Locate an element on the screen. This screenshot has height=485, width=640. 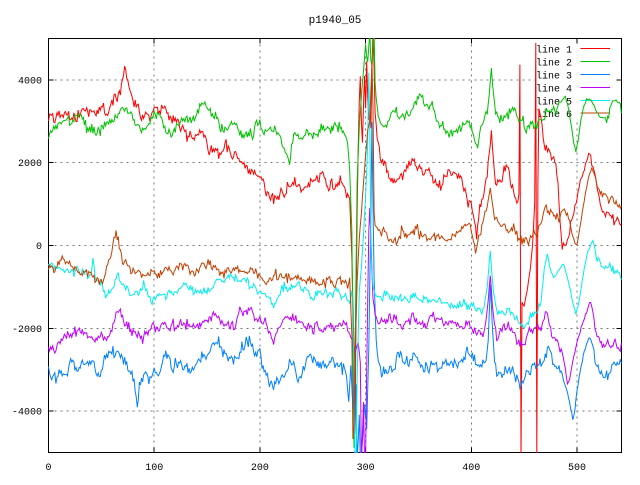
svg-text: 4000 is located at coordinates (30, 81).